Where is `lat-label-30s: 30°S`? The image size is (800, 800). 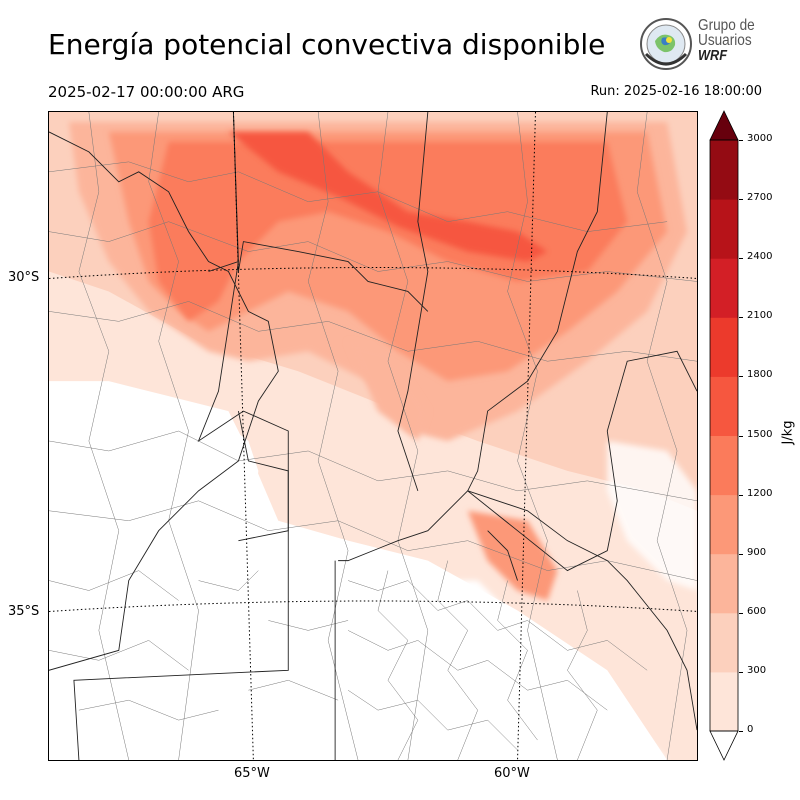
lat-label-30s: 30°S is located at coordinates (24, 277).